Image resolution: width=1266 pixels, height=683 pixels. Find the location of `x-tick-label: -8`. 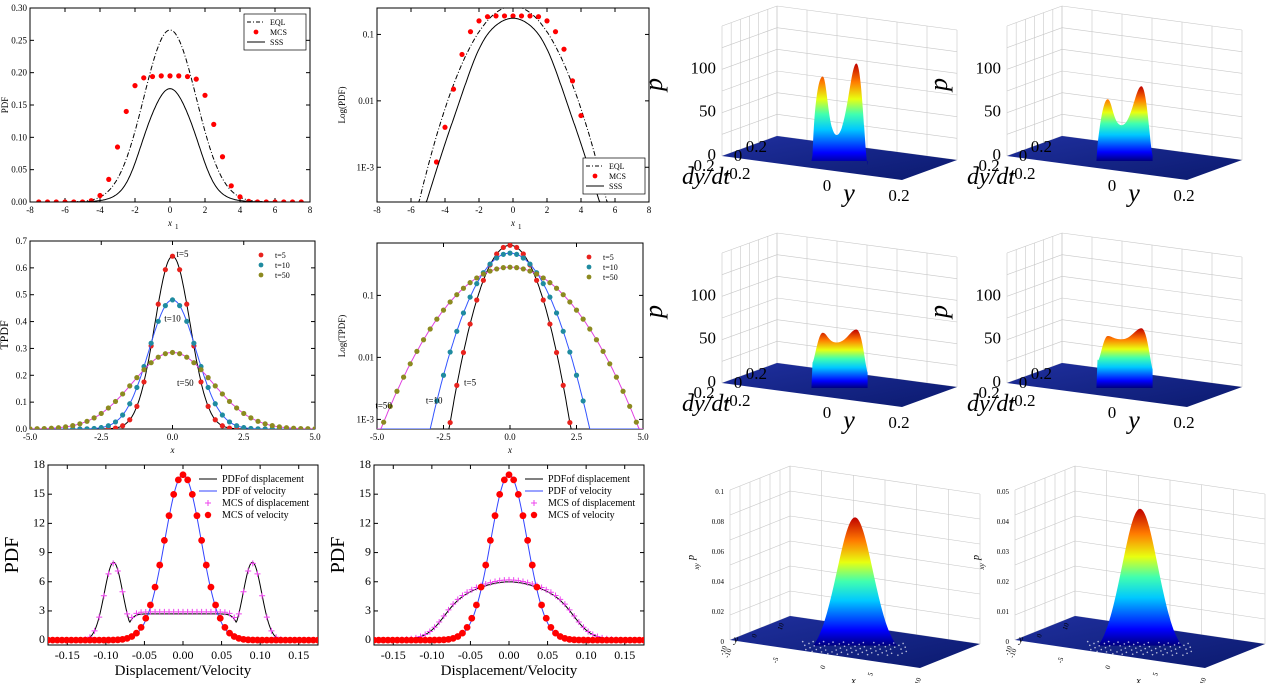

x-tick-label: -8 is located at coordinates (377, 210).